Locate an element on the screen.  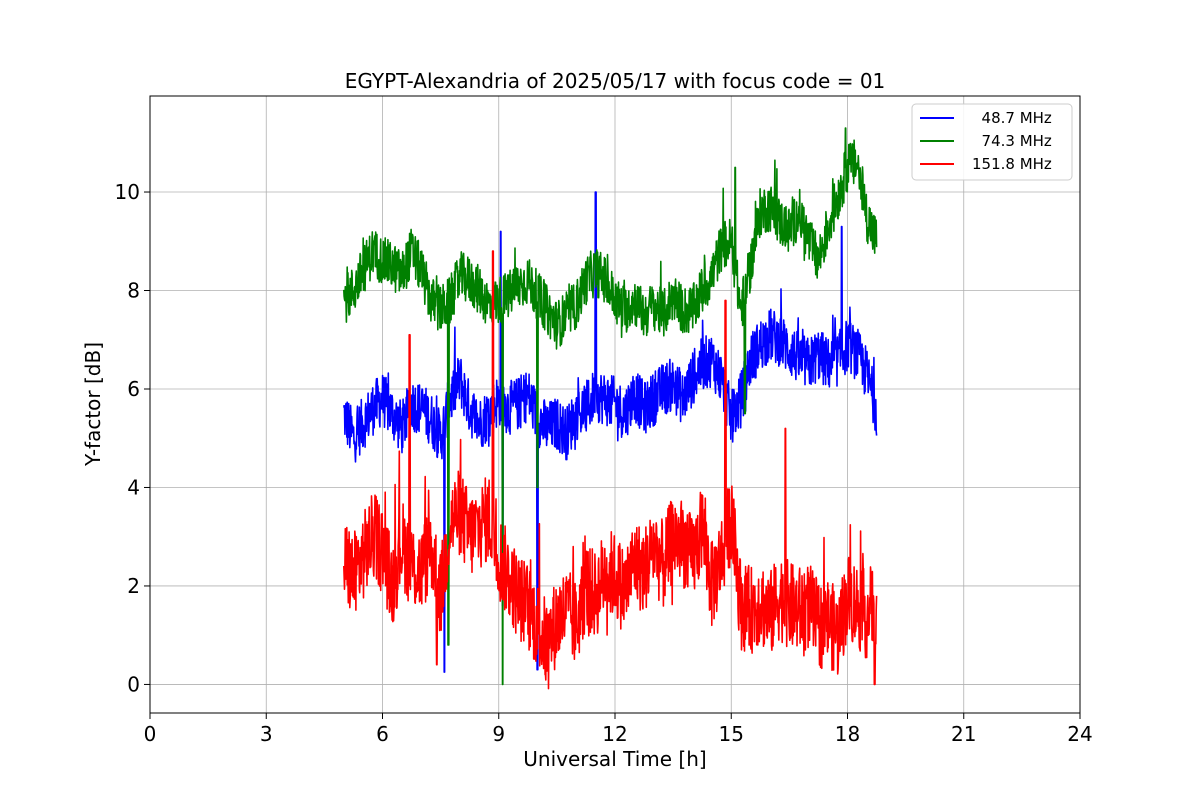
x-tick-label: 18 is located at coordinates (847, 734).